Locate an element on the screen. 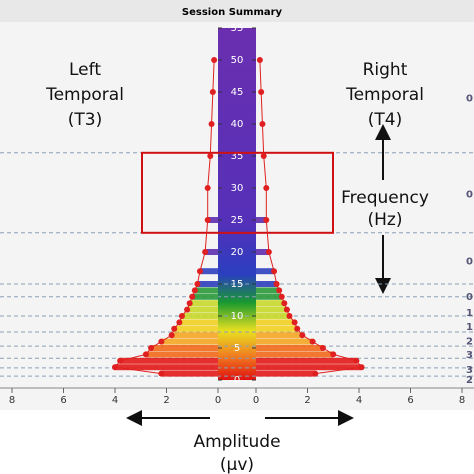 Image resolution: width=474 pixels, height=474 pixels. y-tick-label: 15 is located at coordinates (237, 284).